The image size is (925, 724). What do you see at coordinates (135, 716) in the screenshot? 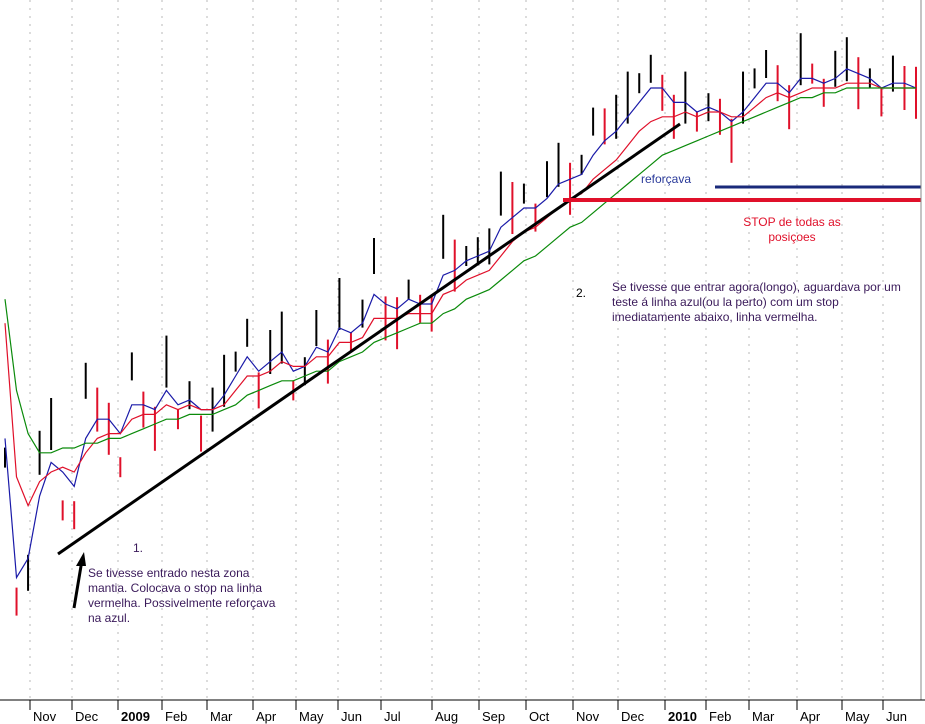
I see `x-tick-label-2: 2009` at bounding box center [135, 716].